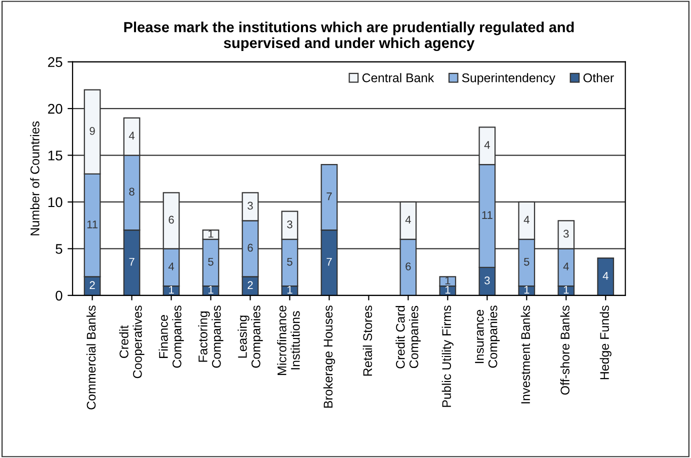  Describe the element at coordinates (131, 342) in the screenshot. I see `x-tick-label: Credit Cooperatives` at that location.